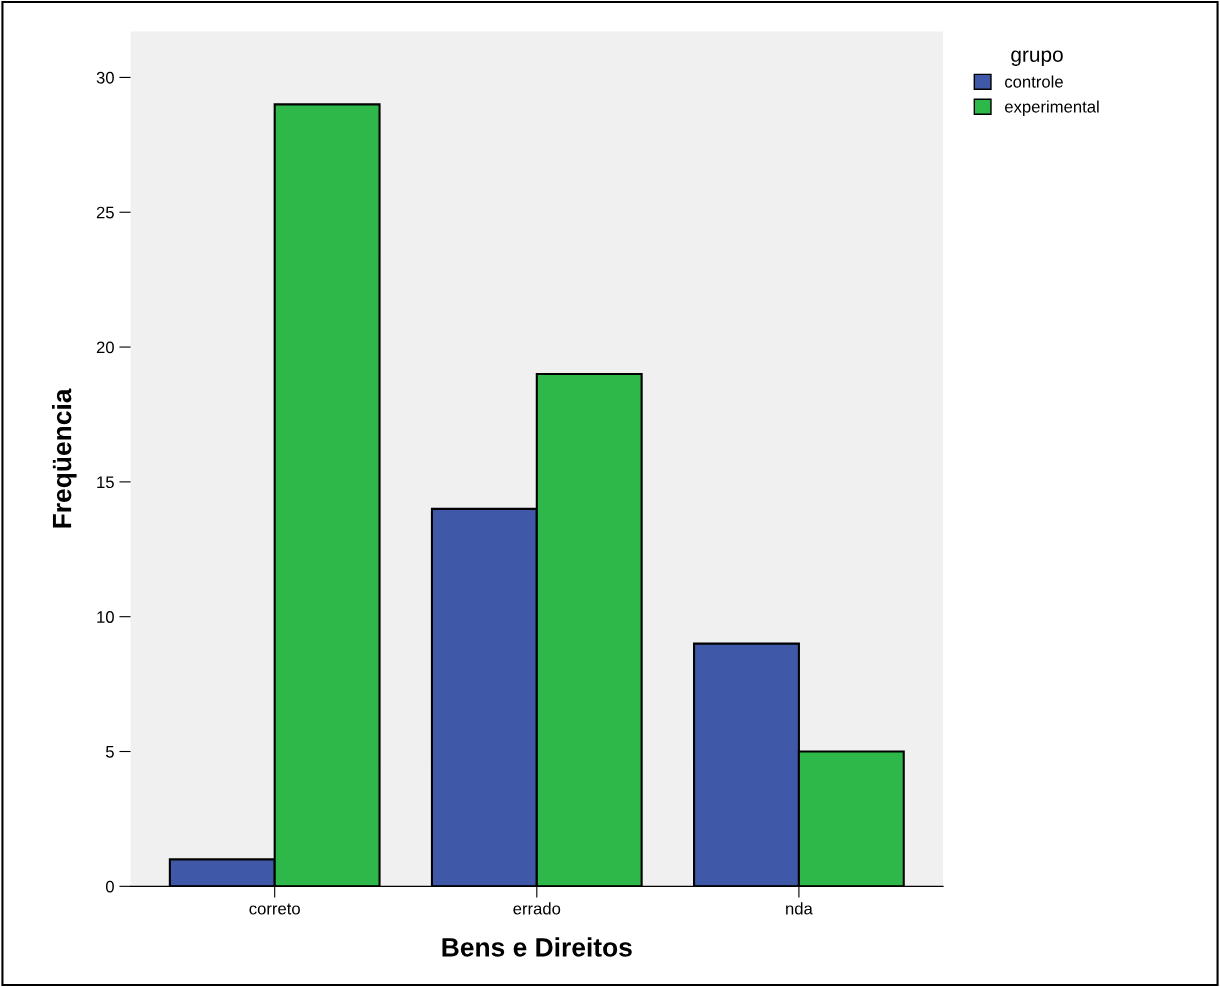  Describe the element at coordinates (64, 458) in the screenshot. I see `y-axis-title: Freqüencia` at that location.